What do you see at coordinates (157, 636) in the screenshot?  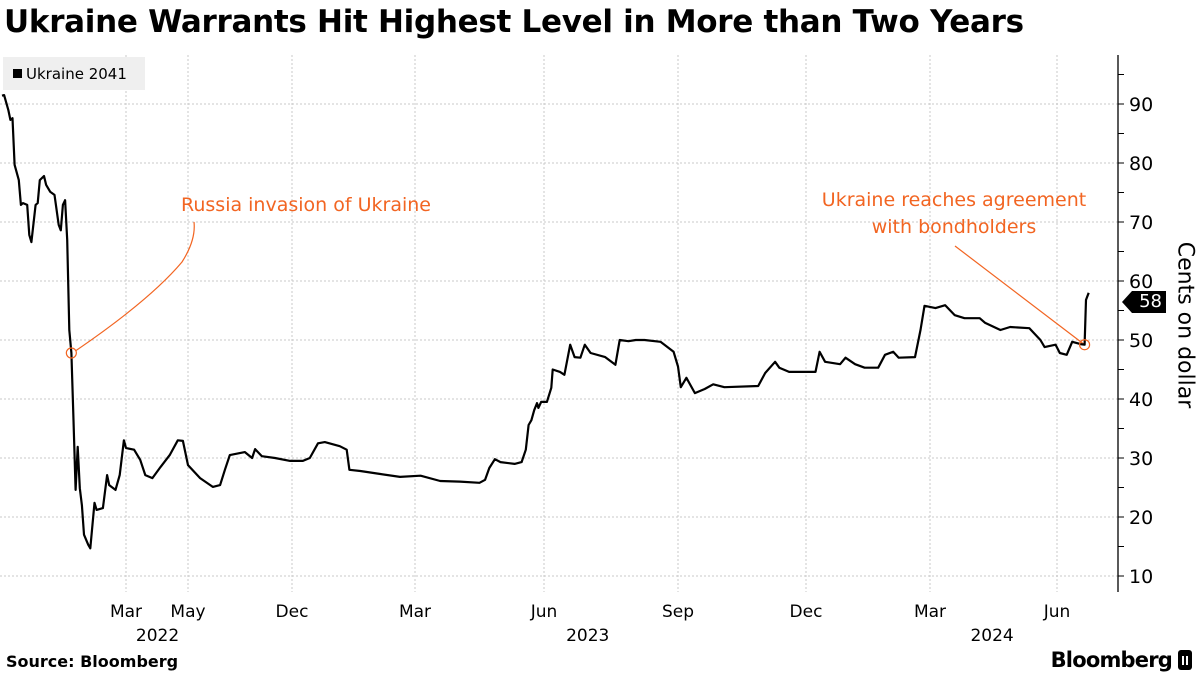 I see `x-year-label: 2022` at bounding box center [157, 636].